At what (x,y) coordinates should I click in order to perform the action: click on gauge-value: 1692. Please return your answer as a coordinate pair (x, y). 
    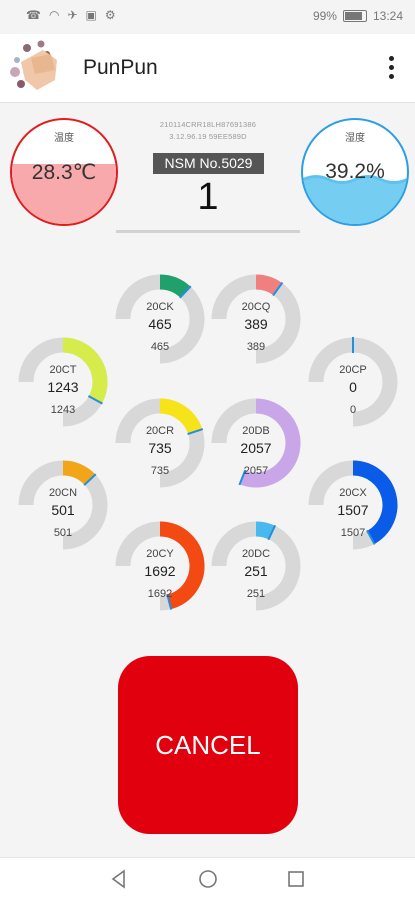
    Looking at the image, I should click on (160, 571).